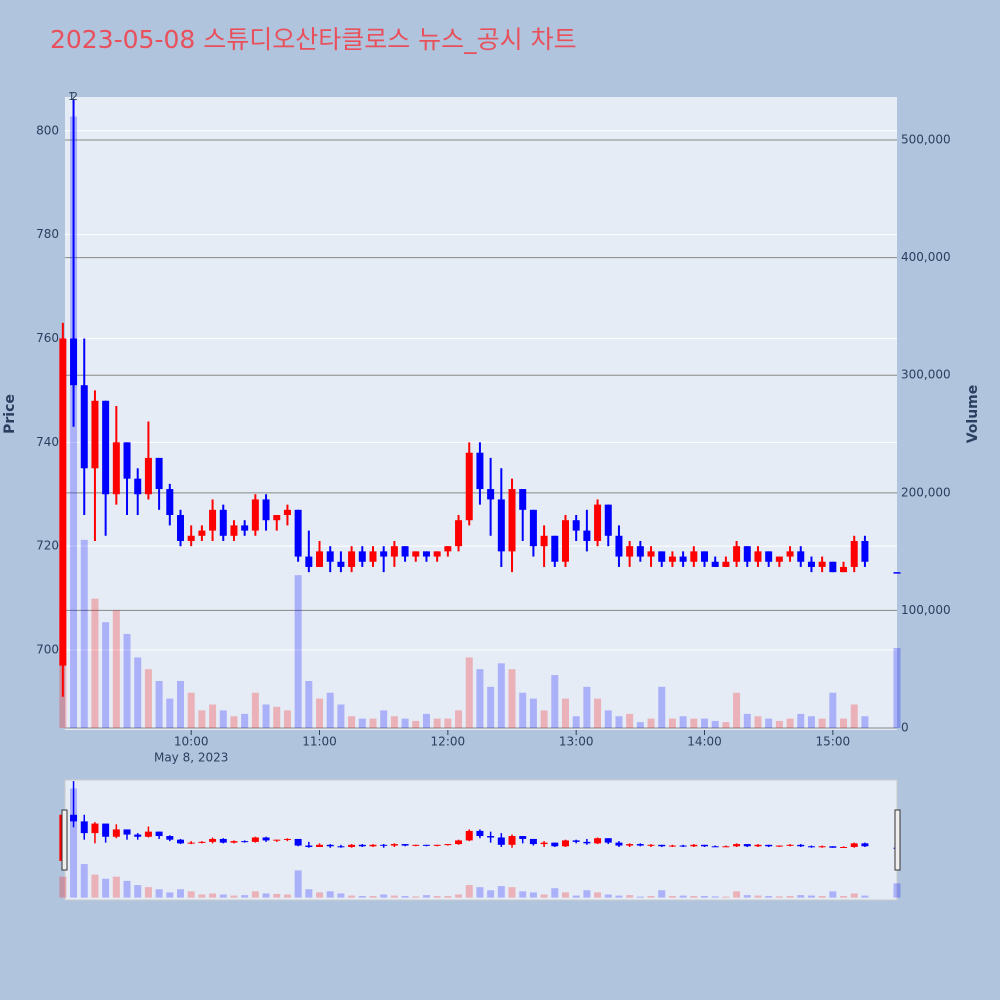 The image size is (1000, 1000). What do you see at coordinates (47, 650) in the screenshot?
I see `y-tick-label: 700` at bounding box center [47, 650].